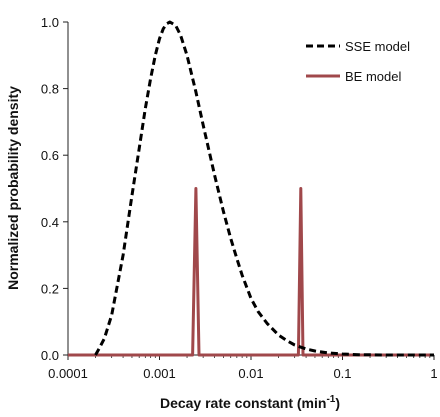 Image resolution: width=440 pixels, height=417 pixels. I want to click on x-axis-ticks: 0.0001 0.001 0.01 0.1 1, so click(243, 368).